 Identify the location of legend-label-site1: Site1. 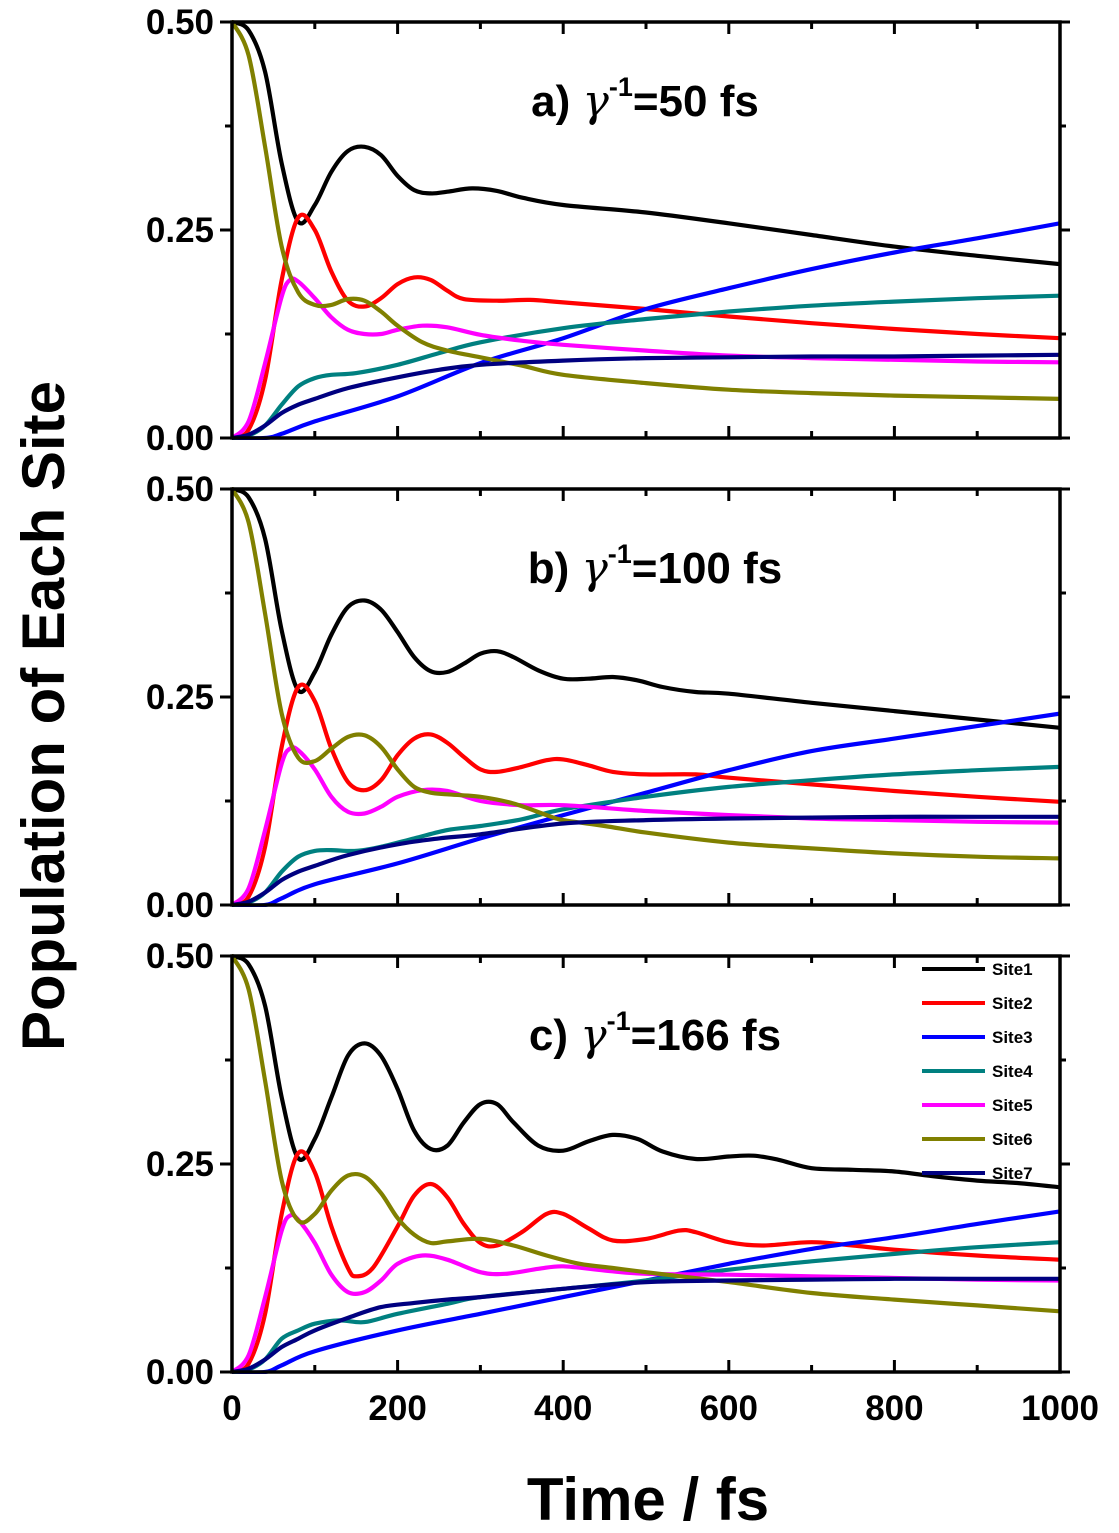
(1012, 969).